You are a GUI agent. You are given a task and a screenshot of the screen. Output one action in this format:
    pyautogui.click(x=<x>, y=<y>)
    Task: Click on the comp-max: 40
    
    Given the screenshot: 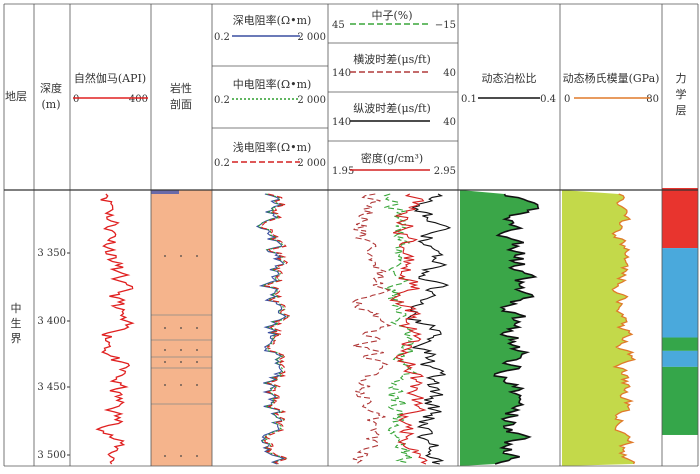 What is the action you would take?
    pyautogui.click(x=449, y=122)
    